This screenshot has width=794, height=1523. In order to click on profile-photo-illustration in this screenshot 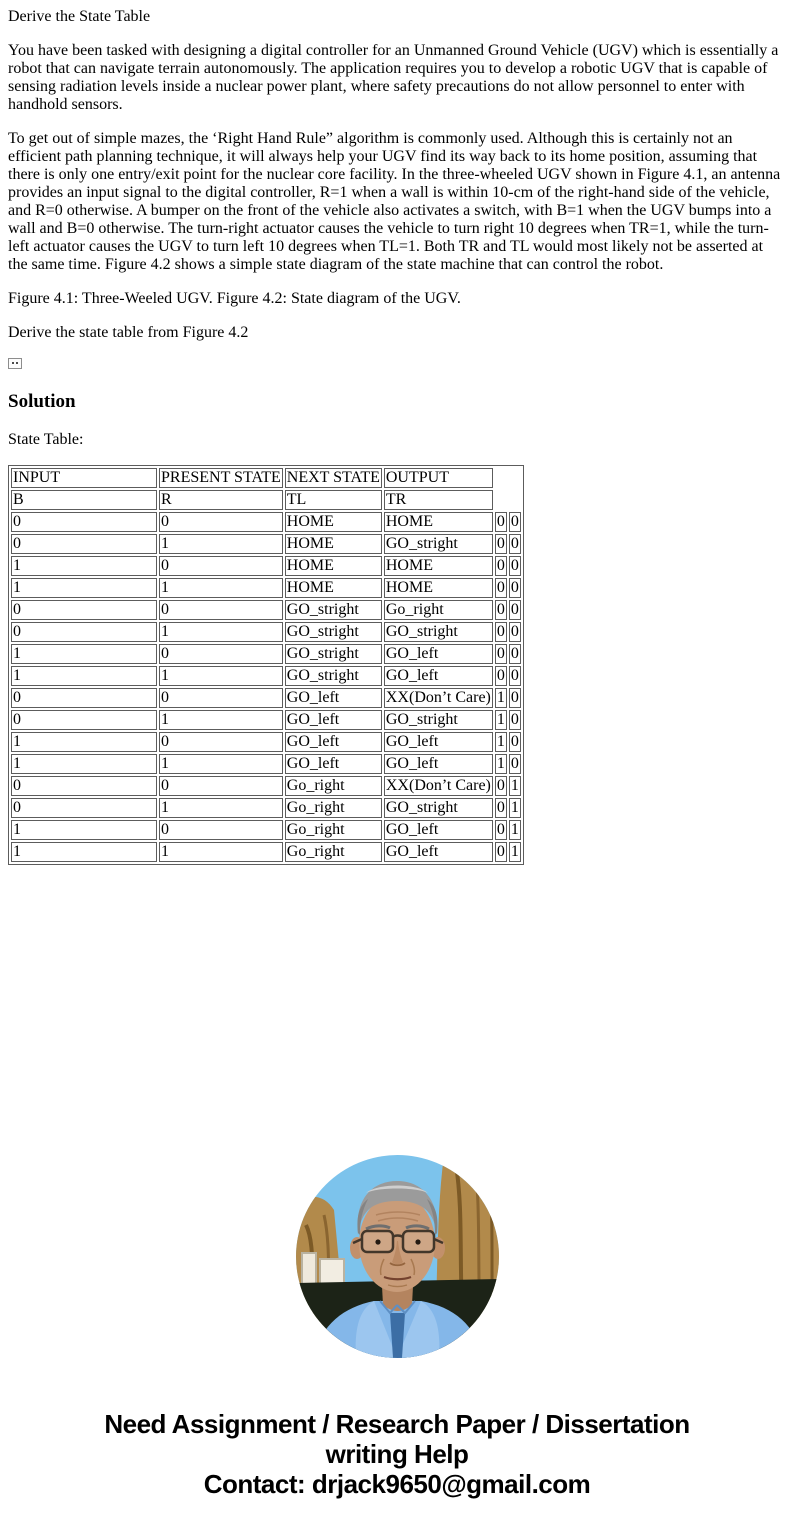, I will do `click(397, 1256)`.